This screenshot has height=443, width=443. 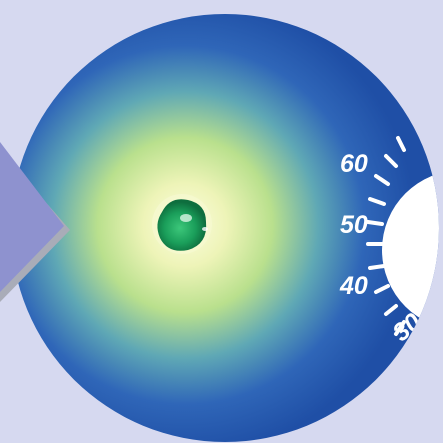 I want to click on pointer-wedge, so click(x=35, y=222).